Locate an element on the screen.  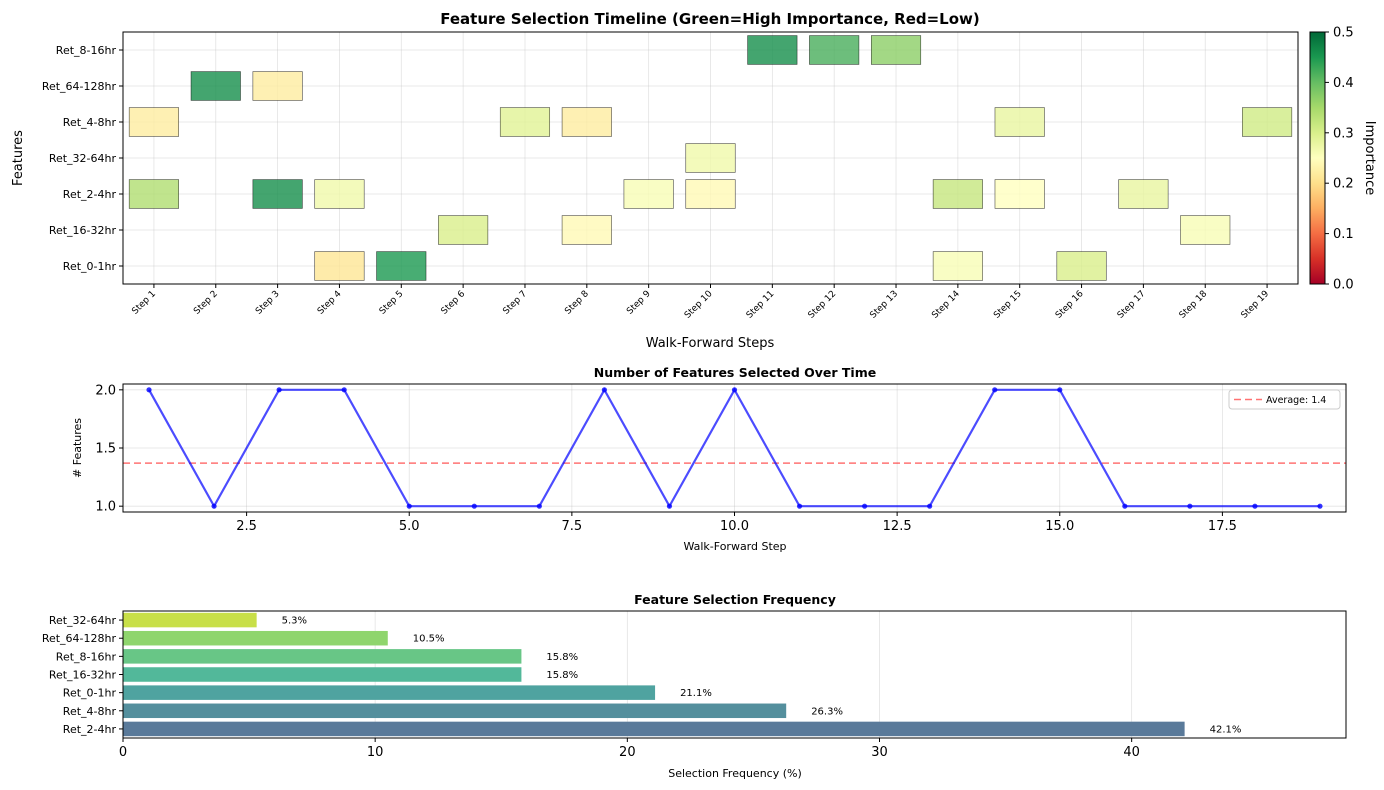
bar-ytick-label: Ret_0-1hr is located at coordinates (90, 693).